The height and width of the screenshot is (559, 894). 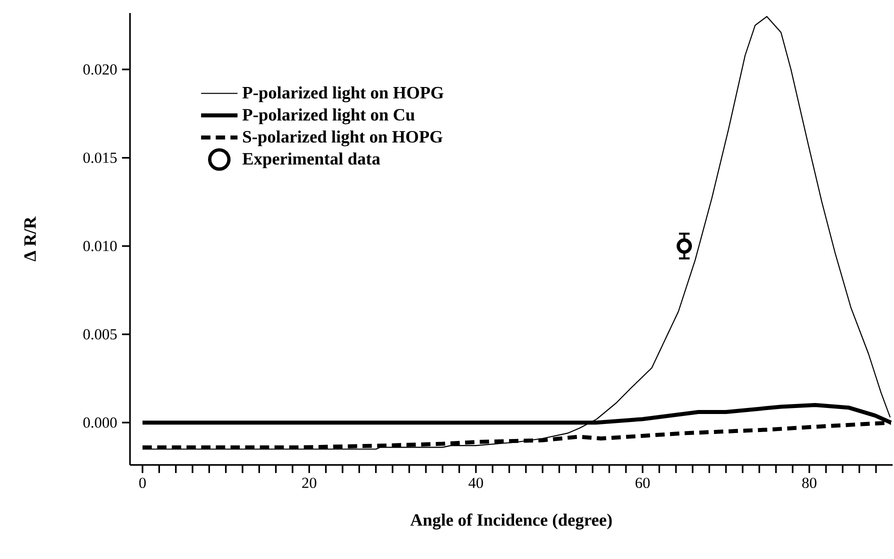 I want to click on legend-label: S-polarized light on HOPG, so click(x=343, y=138).